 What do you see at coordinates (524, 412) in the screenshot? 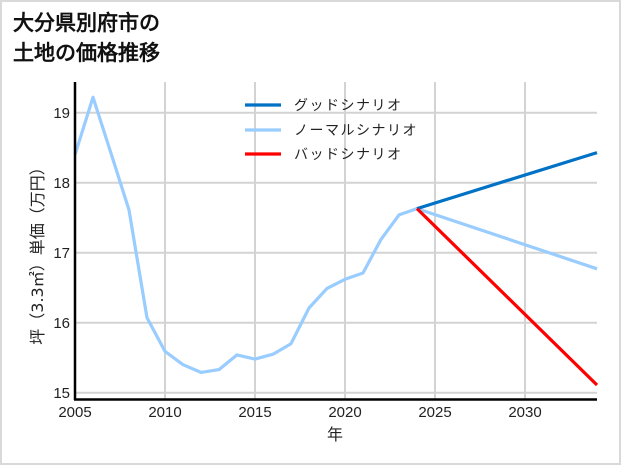
I see `x-tick-label: 2030` at bounding box center [524, 412].